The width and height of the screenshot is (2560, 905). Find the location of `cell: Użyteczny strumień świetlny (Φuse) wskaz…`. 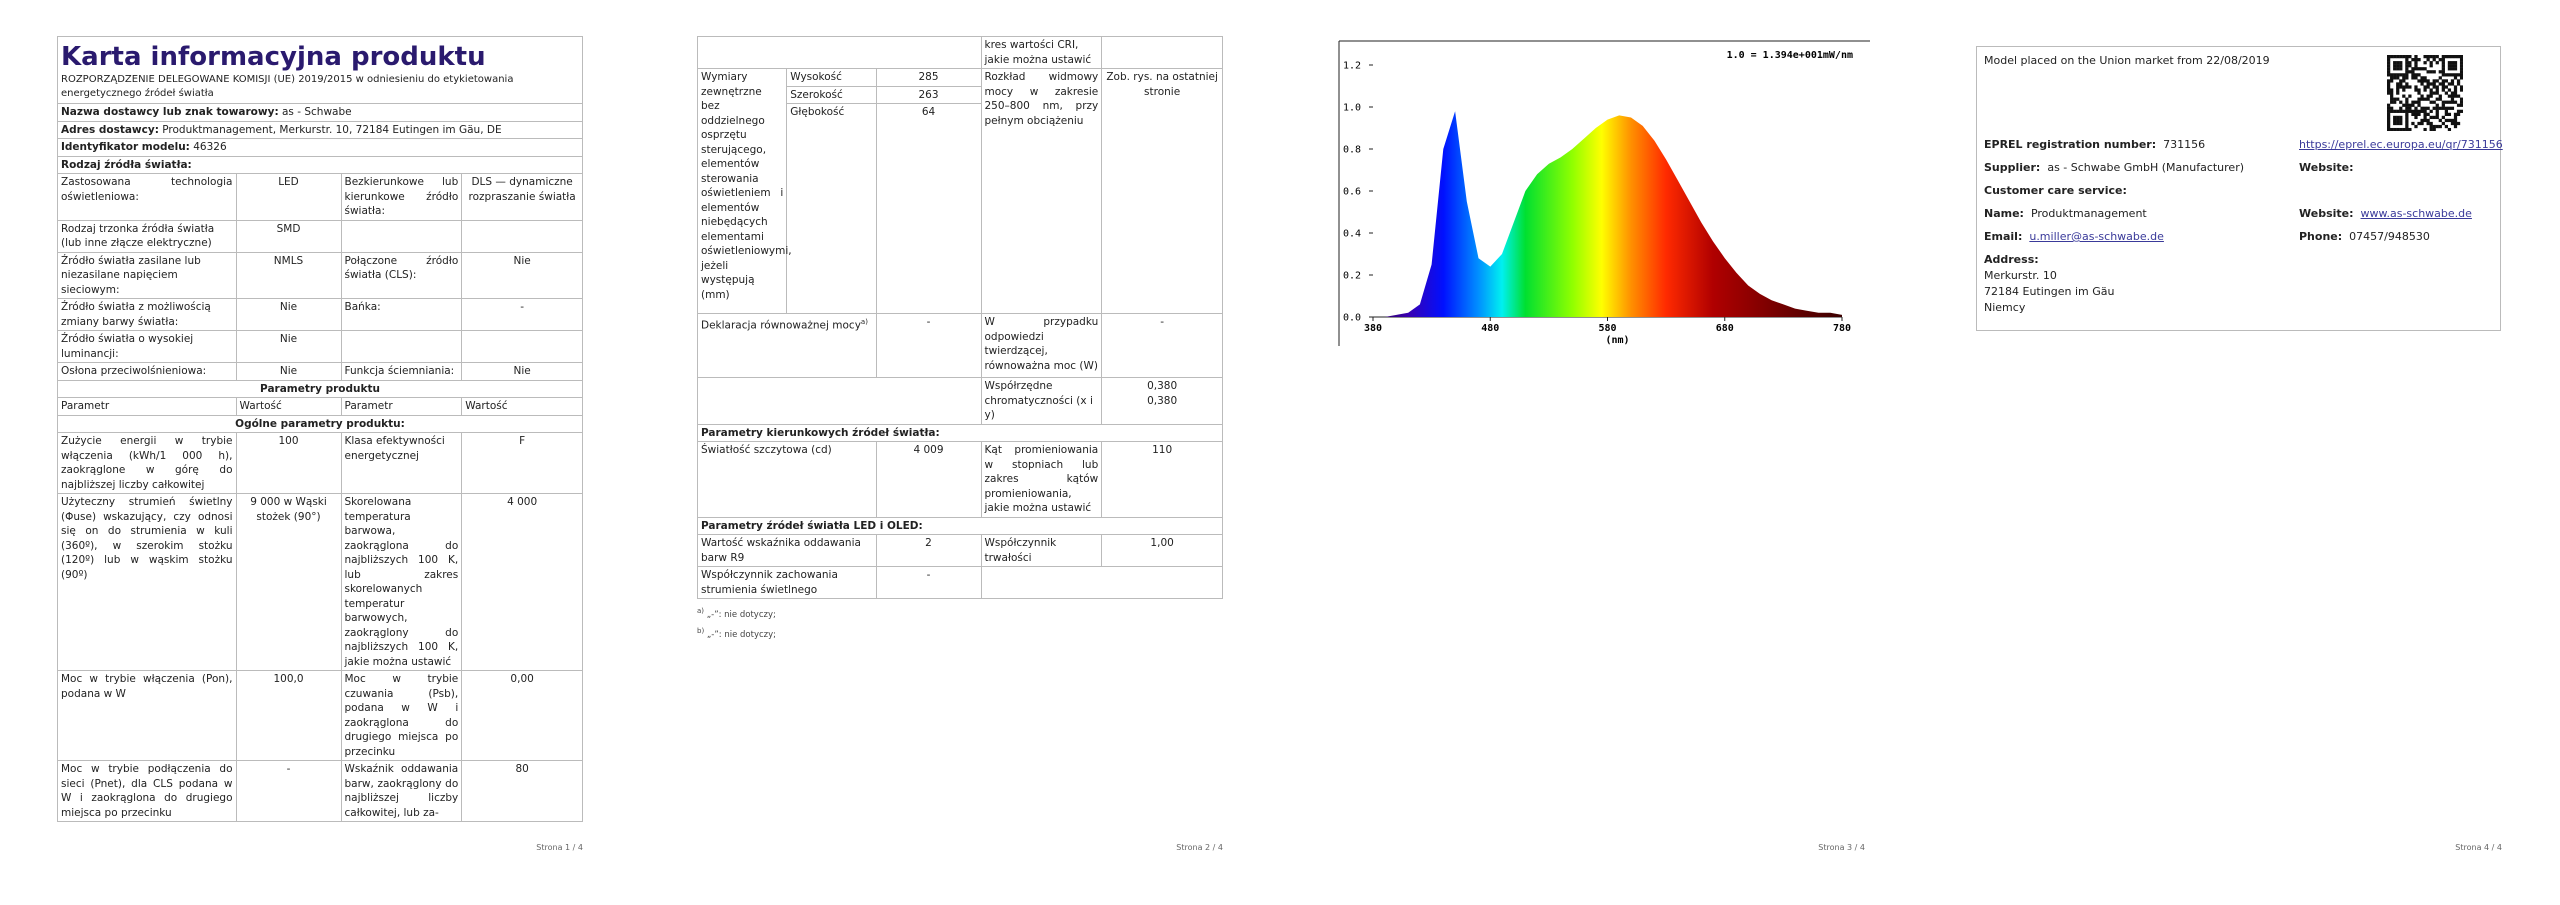

cell: Użyteczny strumień świetlny (Φuse) wskaz… is located at coordinates (147, 582).